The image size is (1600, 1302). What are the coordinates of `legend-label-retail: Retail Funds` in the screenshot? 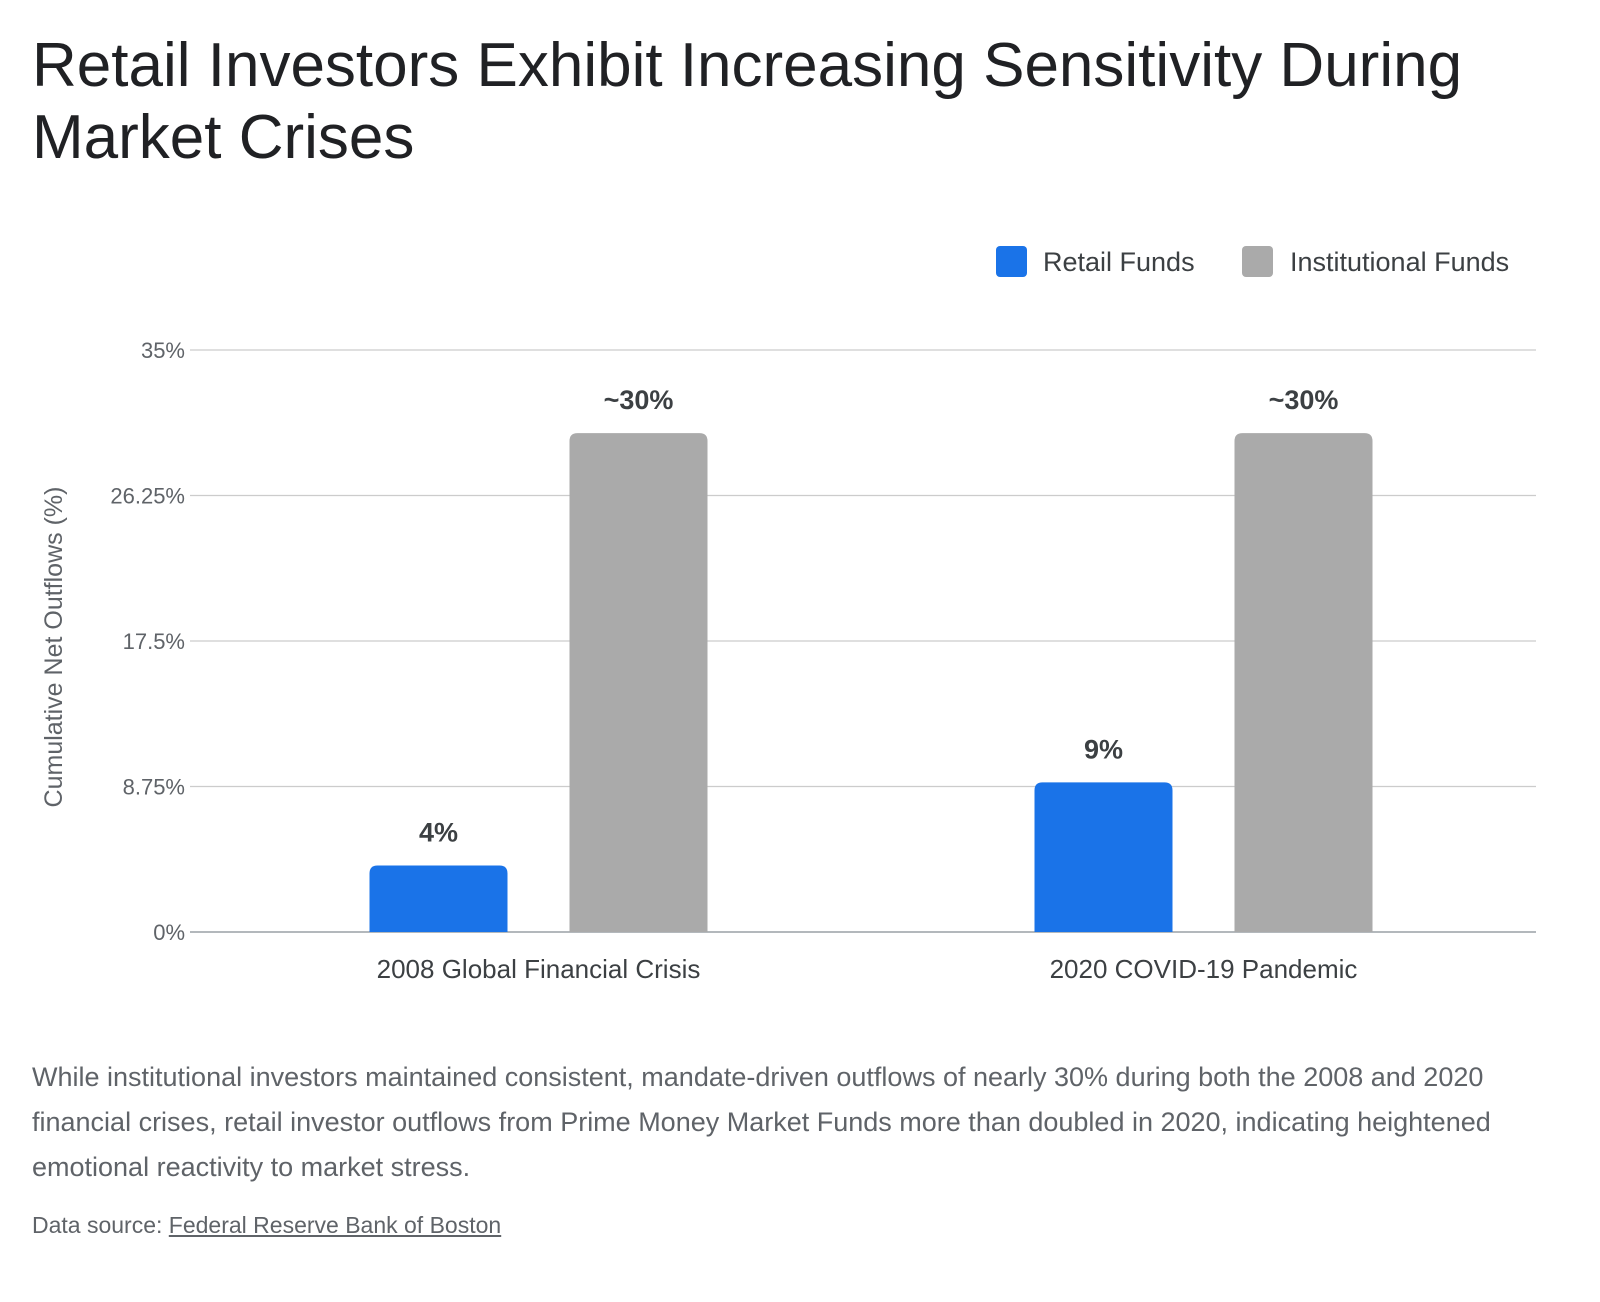 It's located at (1119, 262).